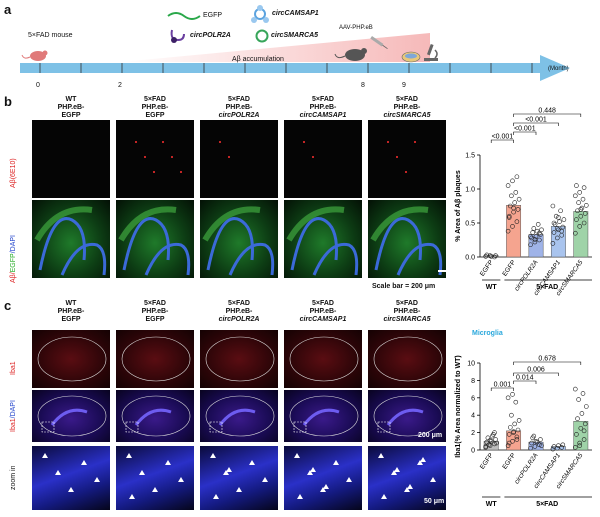  I want to click on zoom-micrograph, so click(71, 478).